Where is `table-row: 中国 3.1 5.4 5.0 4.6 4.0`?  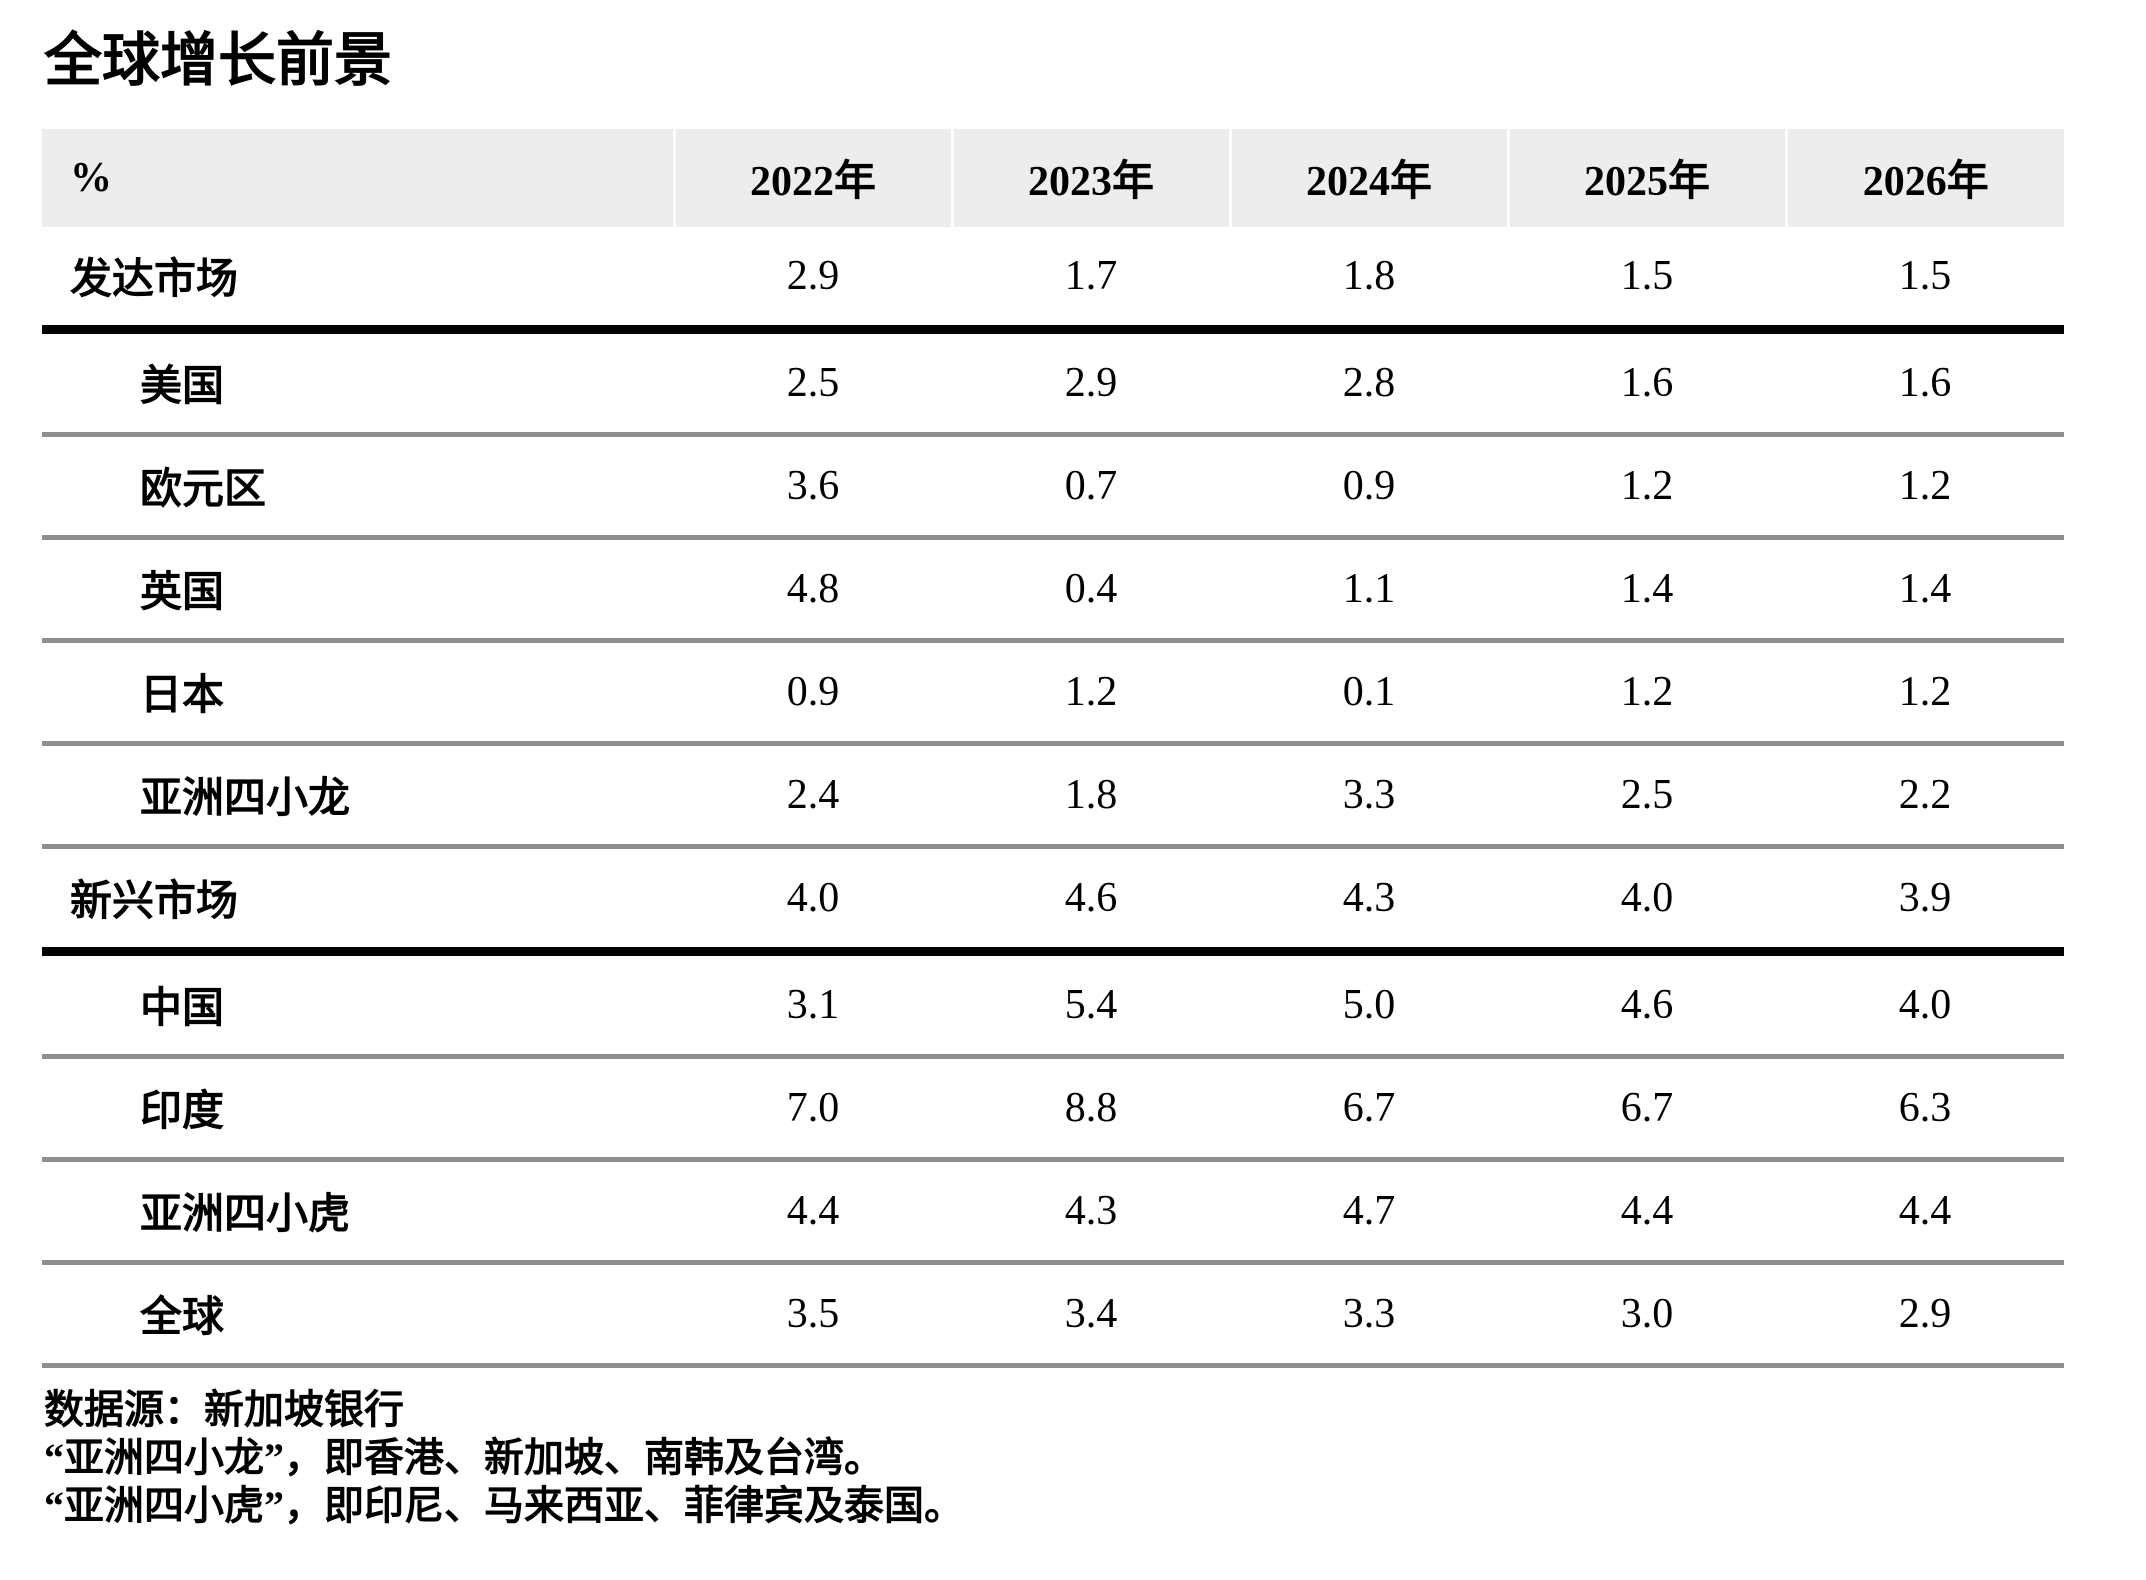 table-row: 中国 3.1 5.4 5.0 4.6 4.0 is located at coordinates (1053, 1004).